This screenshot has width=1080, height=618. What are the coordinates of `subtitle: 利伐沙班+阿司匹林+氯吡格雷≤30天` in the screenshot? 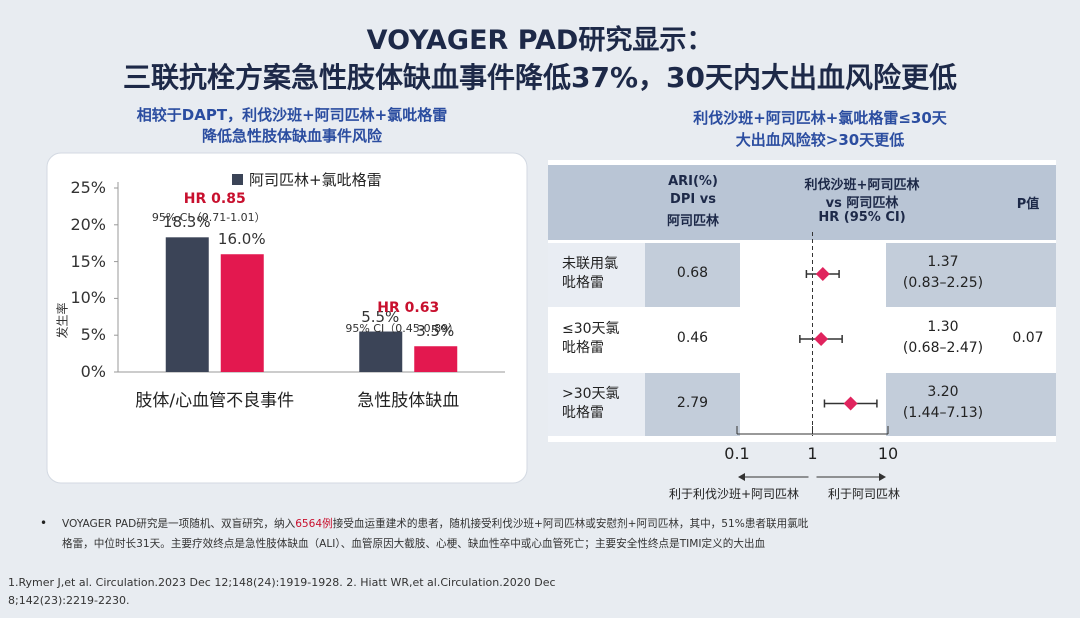 It's located at (820, 118).